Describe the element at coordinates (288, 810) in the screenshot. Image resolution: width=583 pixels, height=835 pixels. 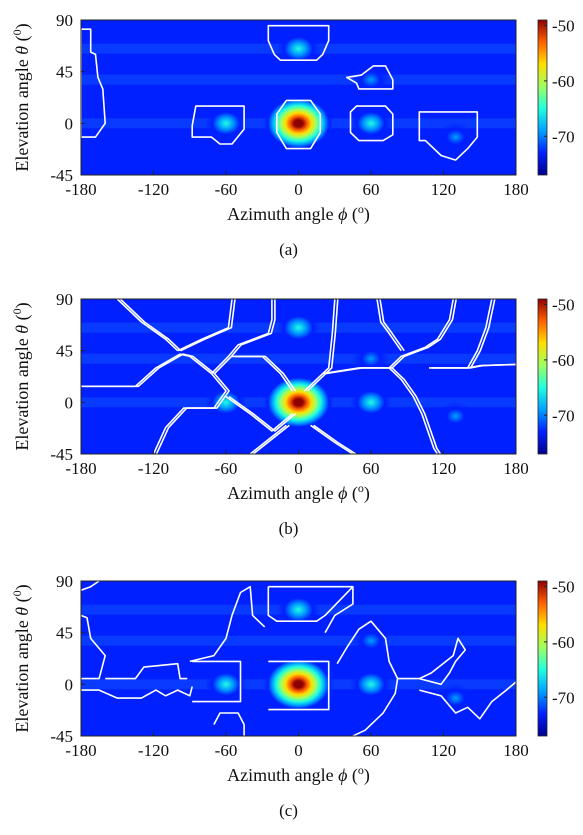
I see `panel-caption: (c)` at that location.